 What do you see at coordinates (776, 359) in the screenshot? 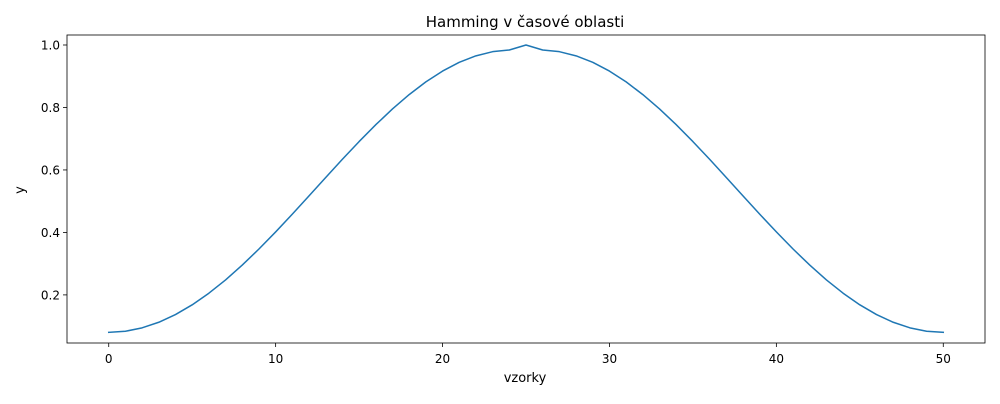
I see `x-tick-label: 40` at bounding box center [776, 359].